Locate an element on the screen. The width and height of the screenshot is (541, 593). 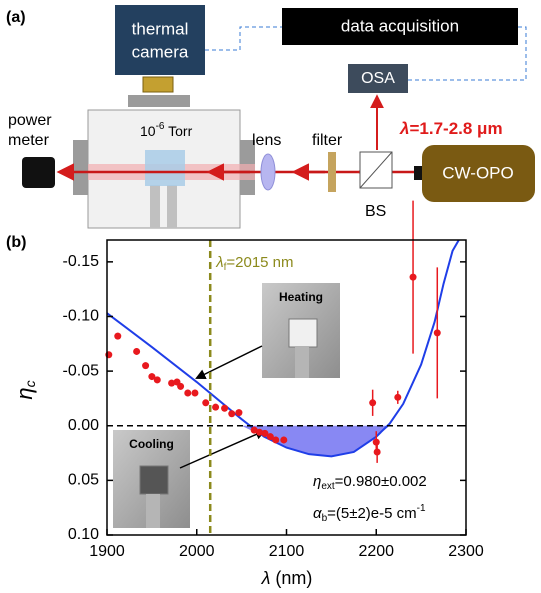
bs-label: BS is located at coordinates (375, 211).